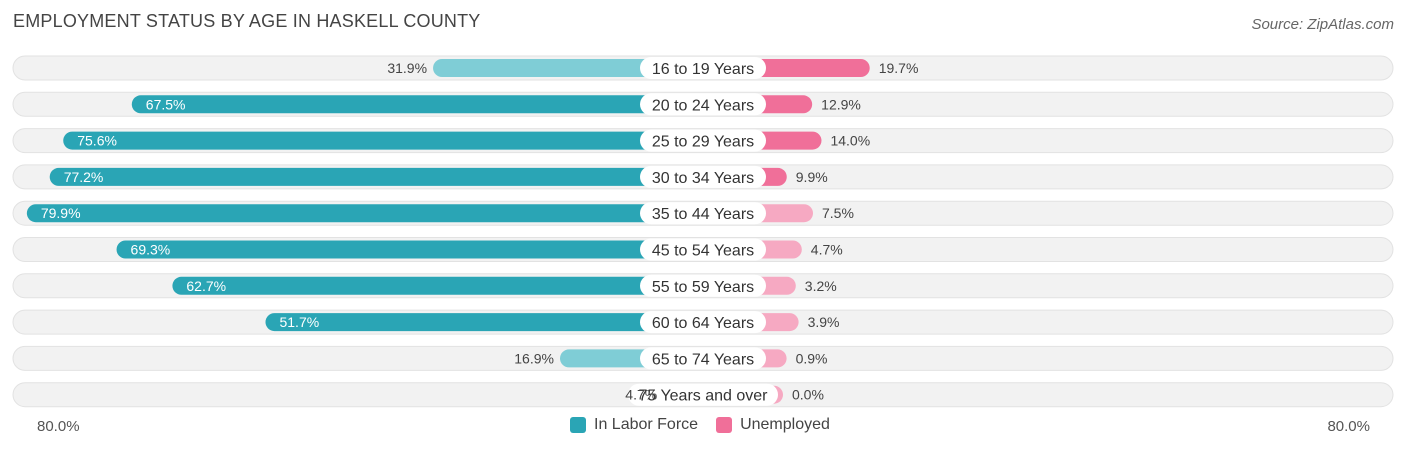  I want to click on category-label: 55 to 59 Years, so click(703, 287).